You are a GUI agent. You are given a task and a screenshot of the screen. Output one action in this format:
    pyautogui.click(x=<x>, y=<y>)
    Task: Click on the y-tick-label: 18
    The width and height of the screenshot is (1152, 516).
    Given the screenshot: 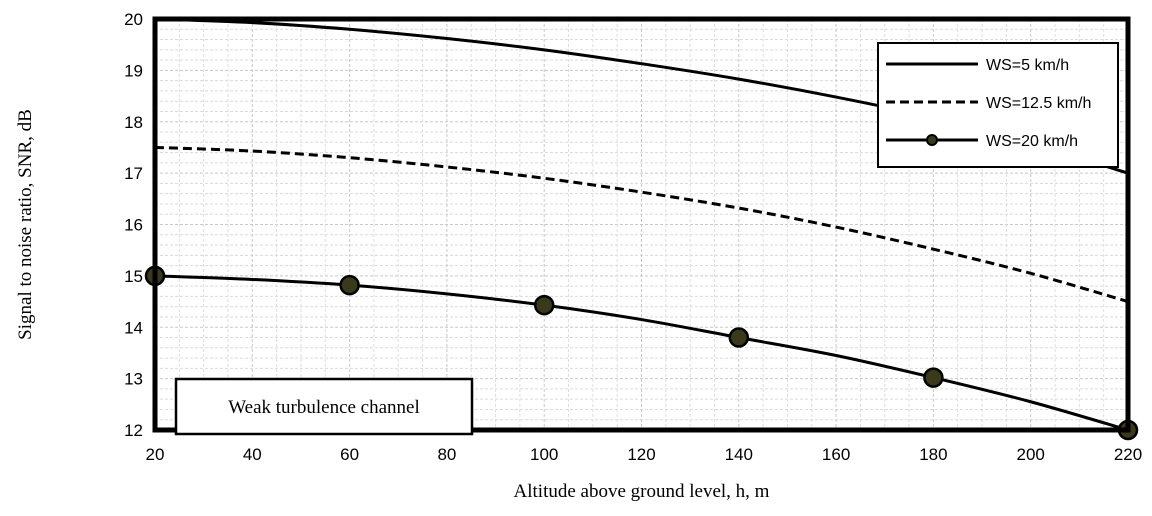 What is the action you would take?
    pyautogui.click(x=133, y=122)
    